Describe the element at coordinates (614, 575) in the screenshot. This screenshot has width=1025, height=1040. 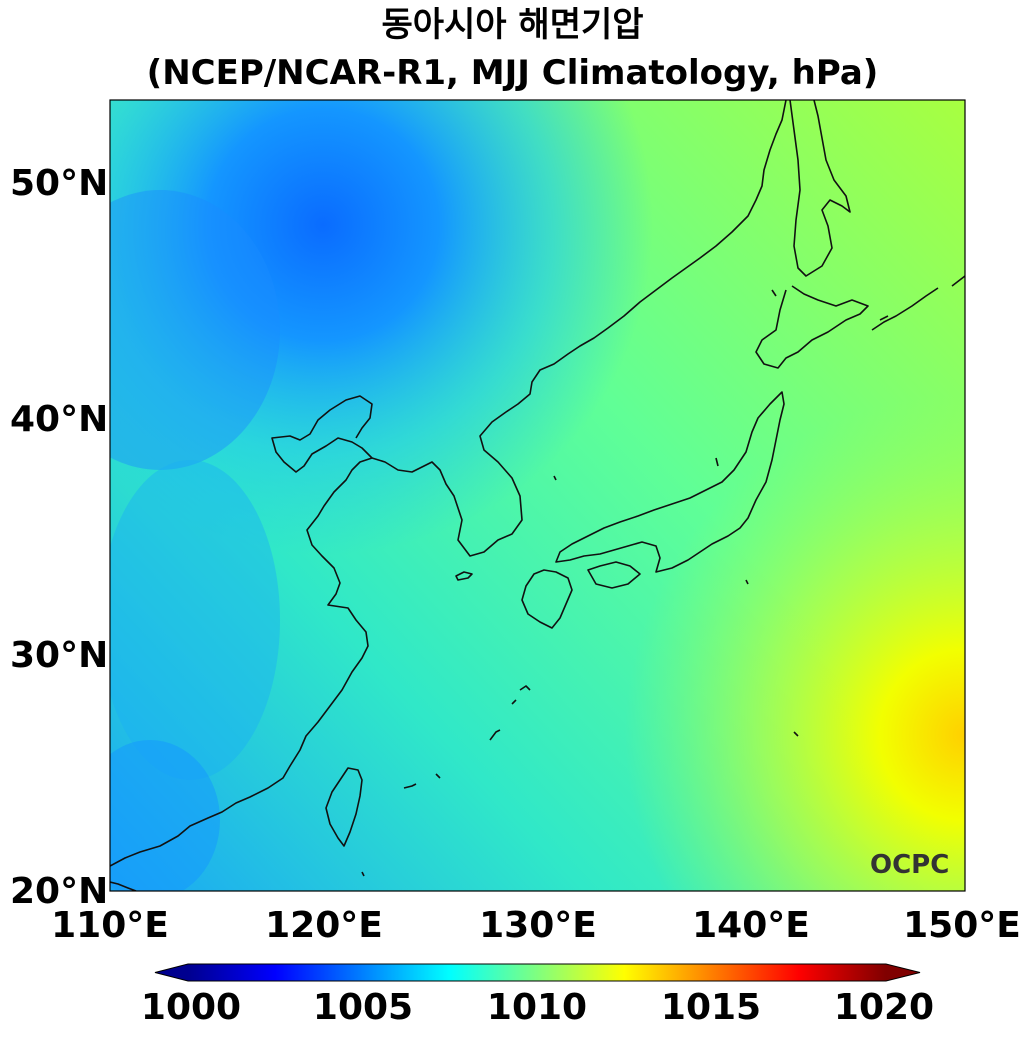
I see `shikoku-coast` at that location.